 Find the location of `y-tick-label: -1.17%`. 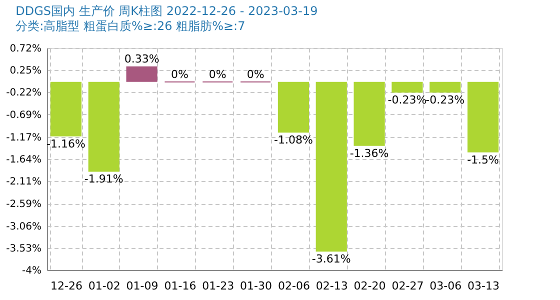

y-tick-label: -1.17% is located at coordinates (24, 138).